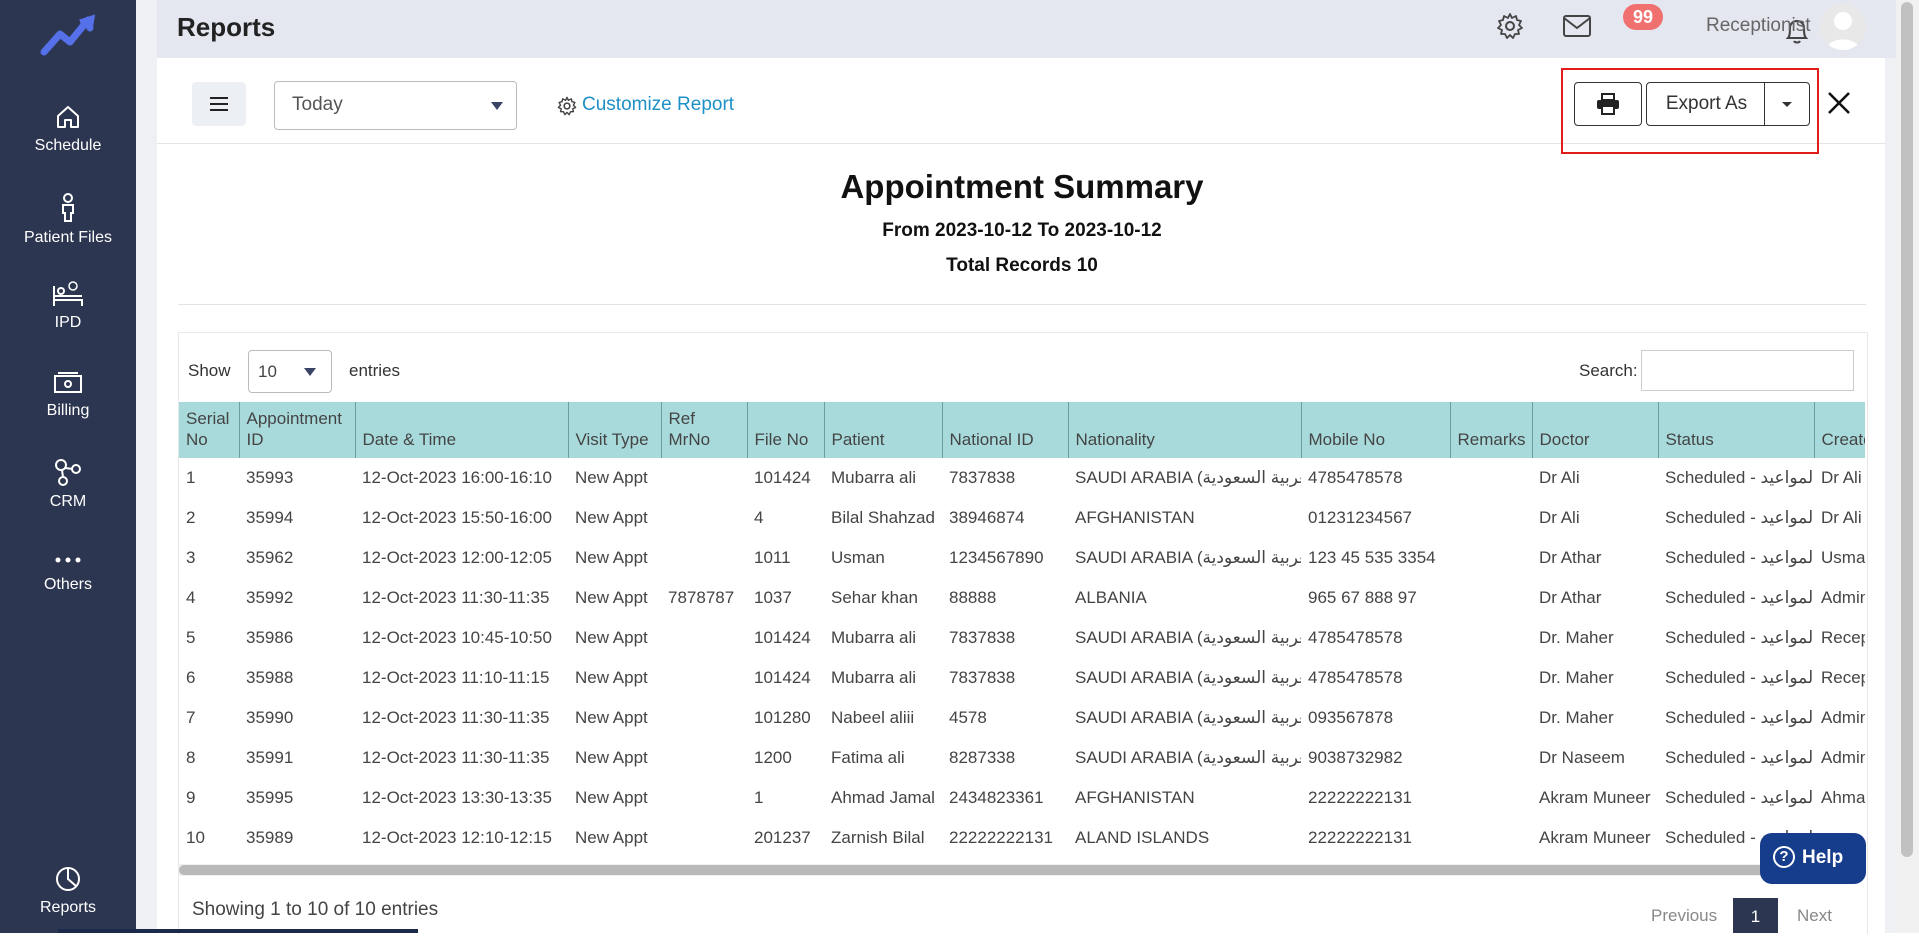 The width and height of the screenshot is (1919, 936). What do you see at coordinates (1814, 915) in the screenshot?
I see `pagination-next: Next` at bounding box center [1814, 915].